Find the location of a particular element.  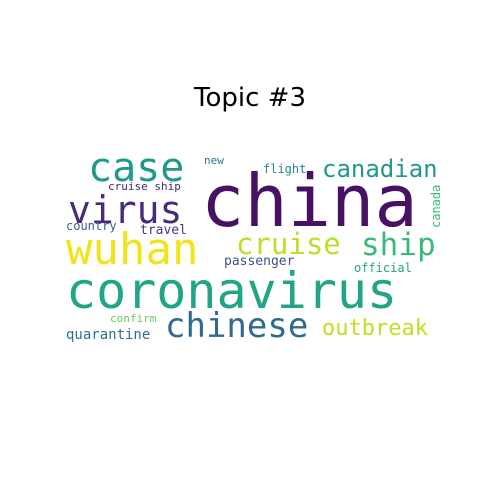

word-flight: flight is located at coordinates (285, 169).